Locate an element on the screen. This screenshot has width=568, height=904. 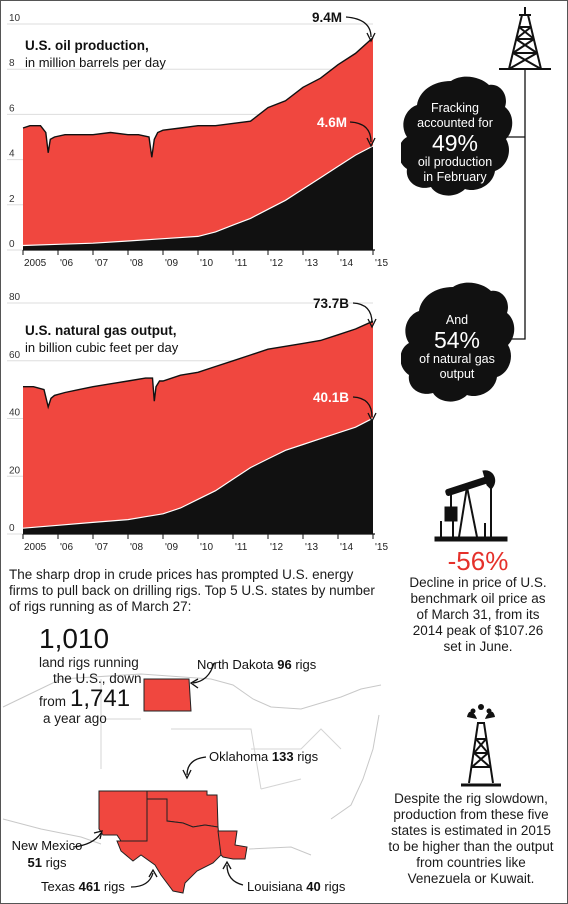
price-line-4: 2014 peak of $107.26 is located at coordinates (478, 630).